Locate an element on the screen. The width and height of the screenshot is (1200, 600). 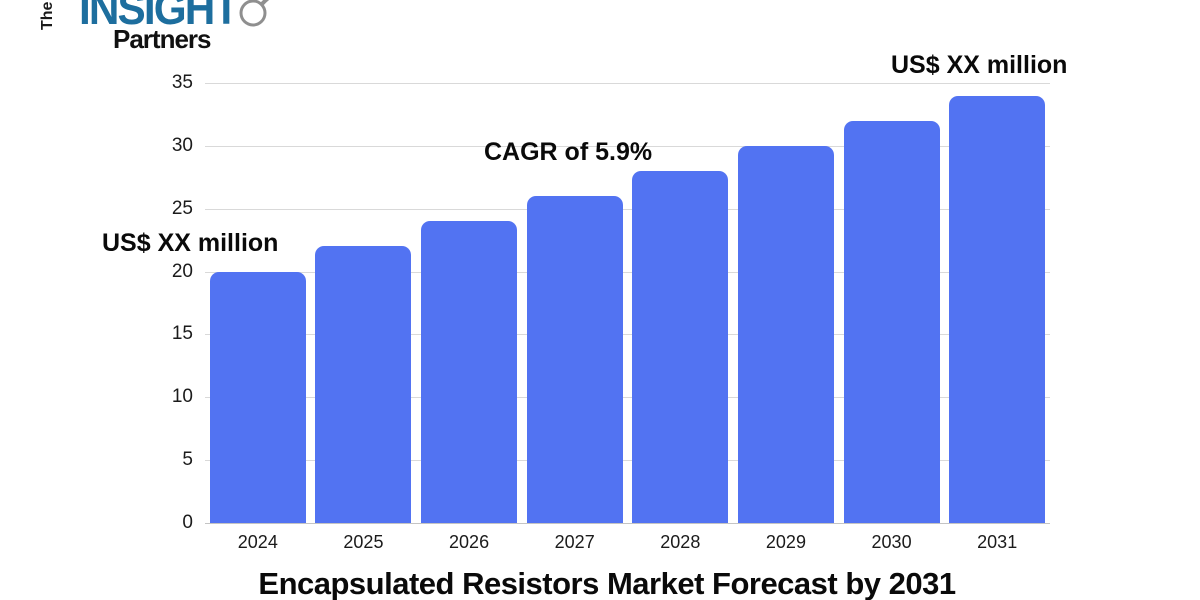
x-tick-label-2029: 2029 is located at coordinates (785, 542).